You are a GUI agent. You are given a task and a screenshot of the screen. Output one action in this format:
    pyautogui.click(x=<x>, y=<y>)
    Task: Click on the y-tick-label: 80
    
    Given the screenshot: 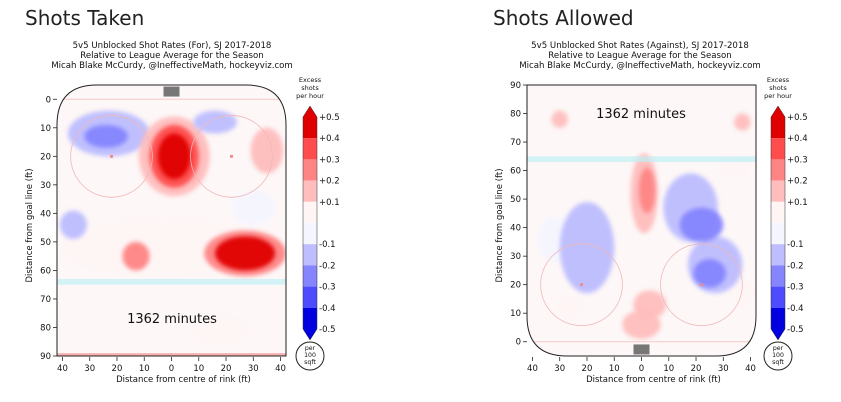 What is the action you would take?
    pyautogui.click(x=45, y=328)
    